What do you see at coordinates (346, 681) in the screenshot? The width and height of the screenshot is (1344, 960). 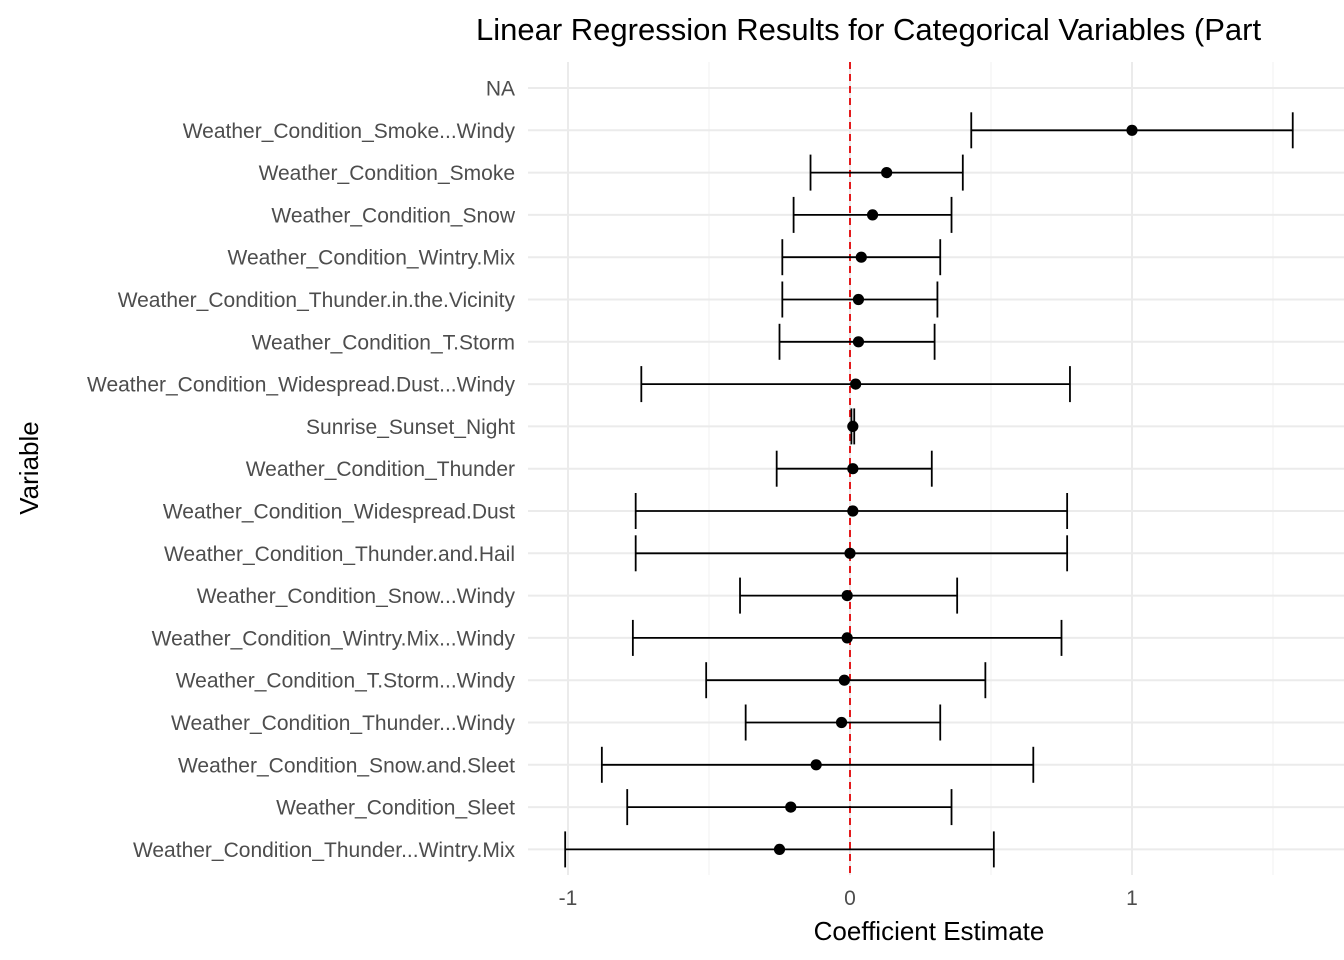 I see `y-tick-label: Weather_Condition_T.Storm...Windy` at bounding box center [346, 681].